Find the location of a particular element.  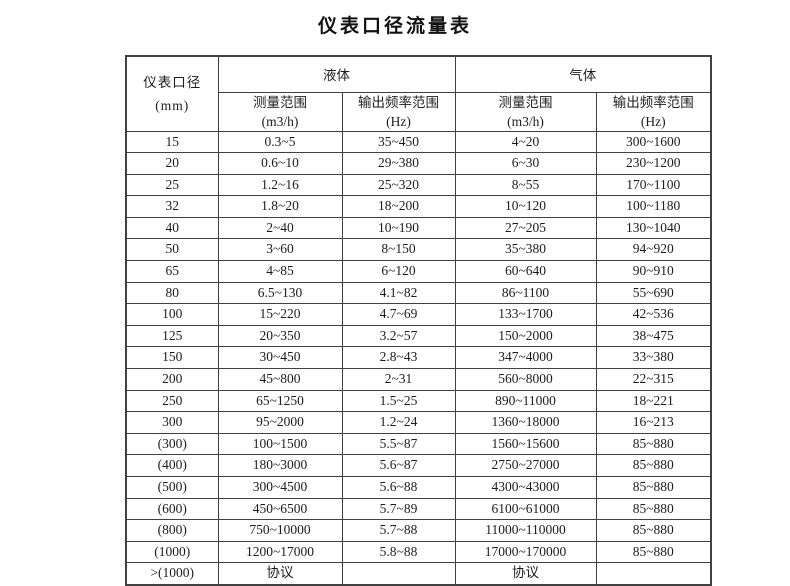

table-row: 50 3~60 8~150 35~380 94~920 is located at coordinates (418, 250).